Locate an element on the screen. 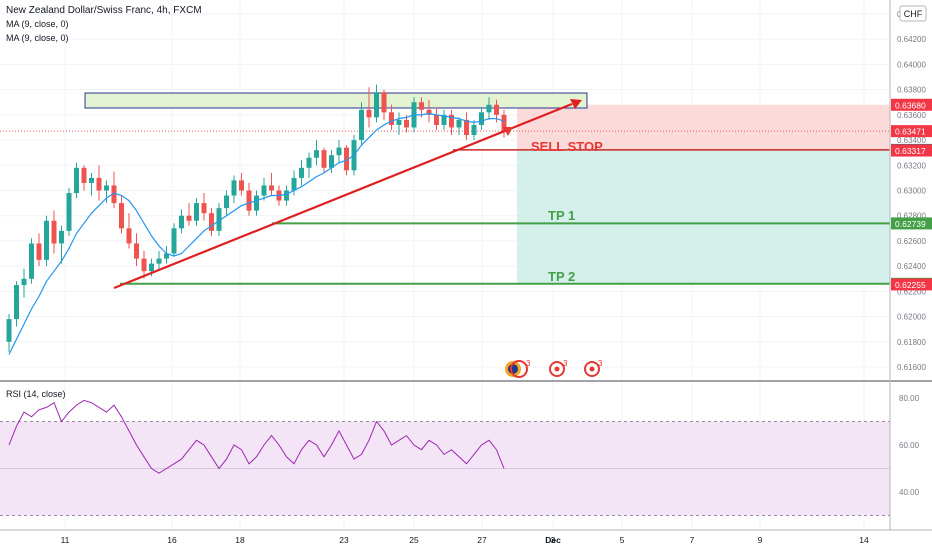 Image resolution: width=932 pixels, height=550 pixels. ma-legend-1: MA (9, close, 0) is located at coordinates (37, 24).